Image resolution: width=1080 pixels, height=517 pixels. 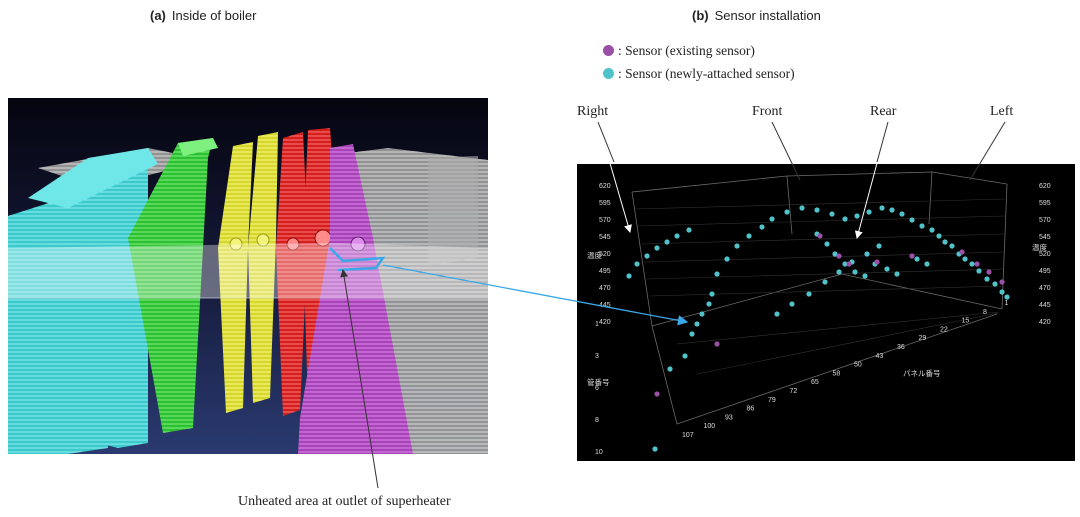 I want to click on panel-tick: 65, so click(x=815, y=382).